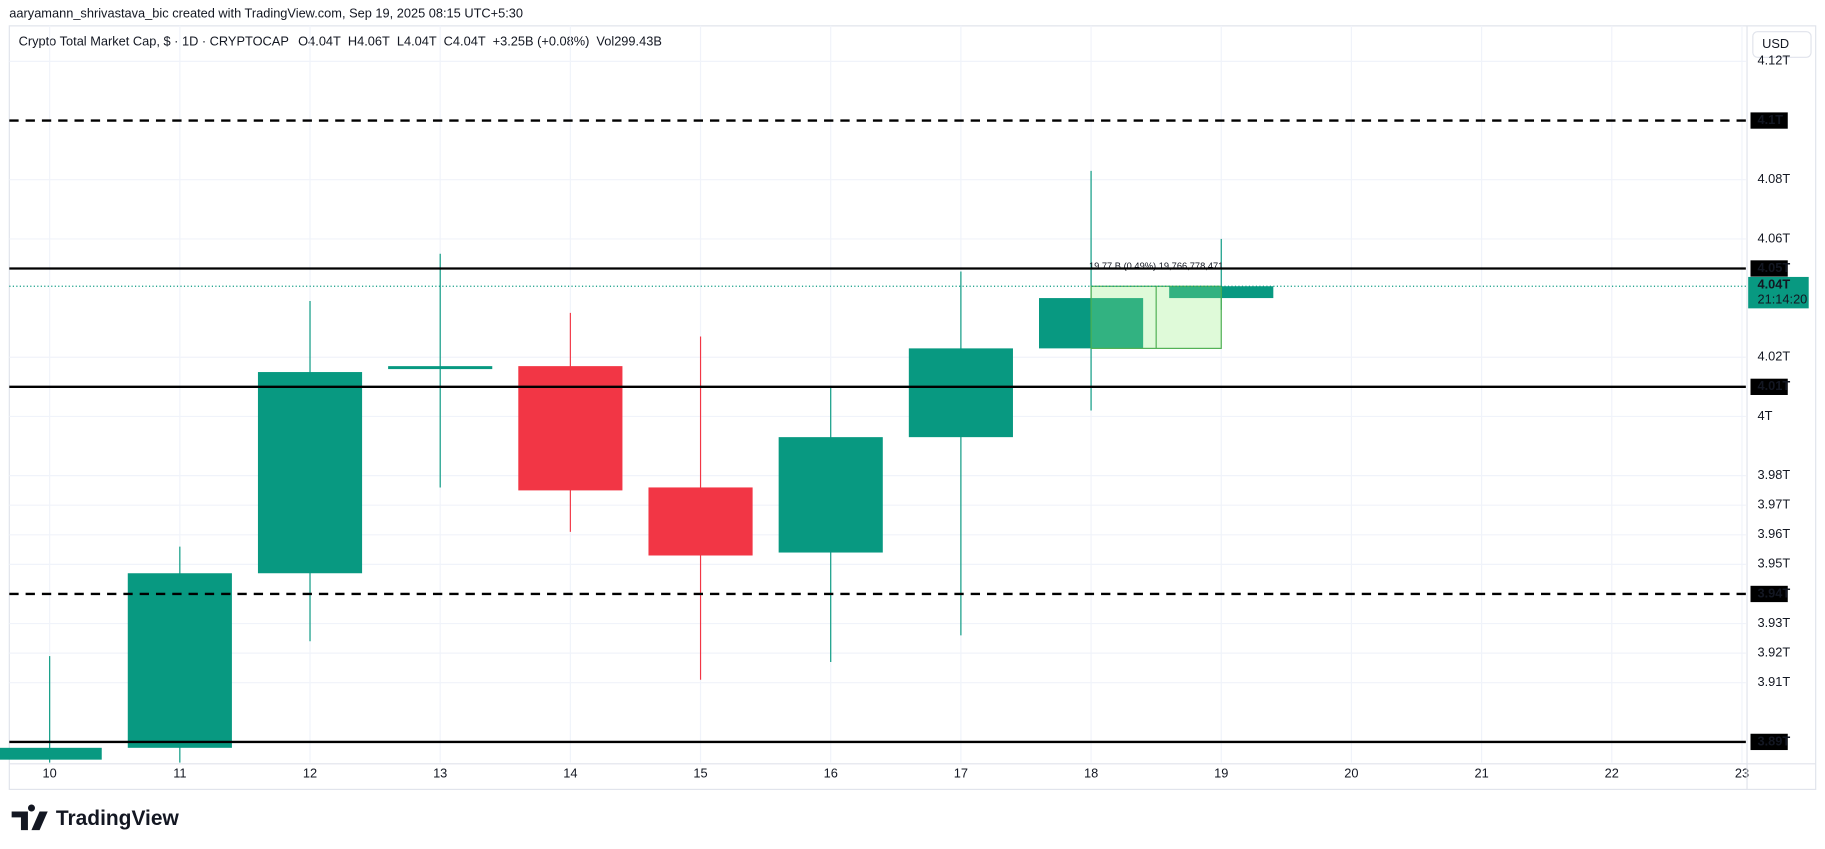 This screenshot has height=849, width=1825. I want to click on legend-key: H, so click(352, 41).